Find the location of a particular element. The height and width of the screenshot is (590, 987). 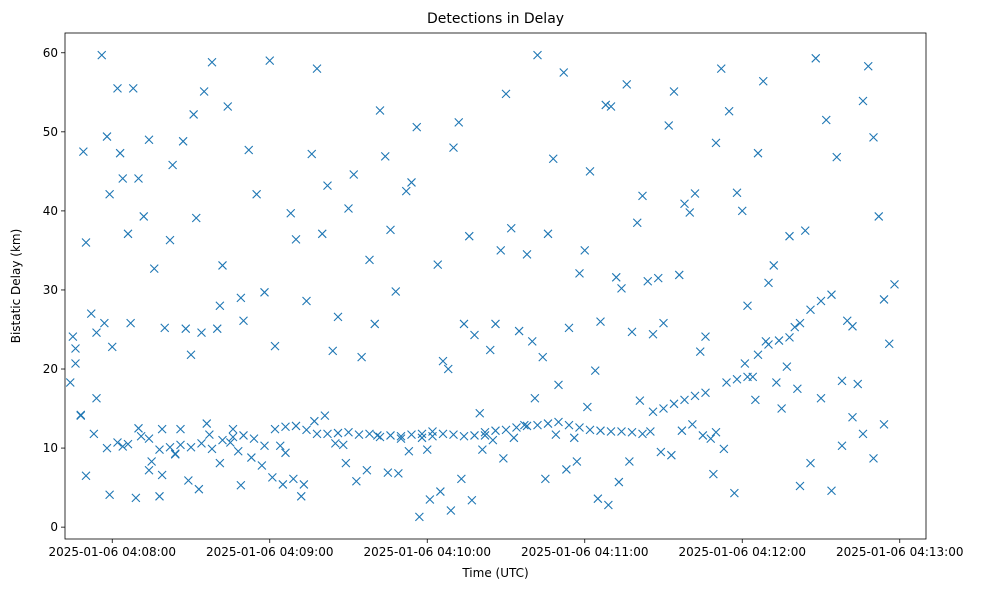

x-tick-label: 2025-01-06 04:11:00 is located at coordinates (584, 552).